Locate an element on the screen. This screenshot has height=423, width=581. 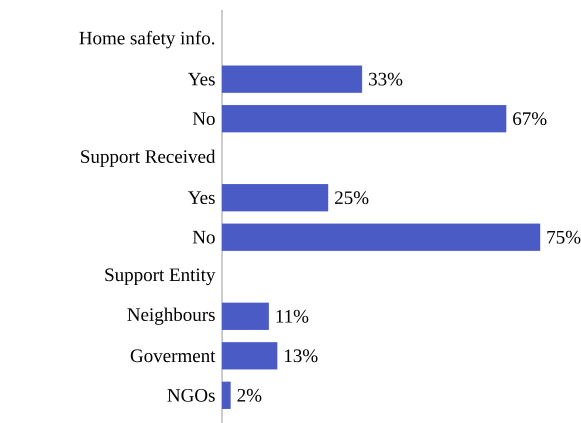
data-label: 75% is located at coordinates (563, 237).